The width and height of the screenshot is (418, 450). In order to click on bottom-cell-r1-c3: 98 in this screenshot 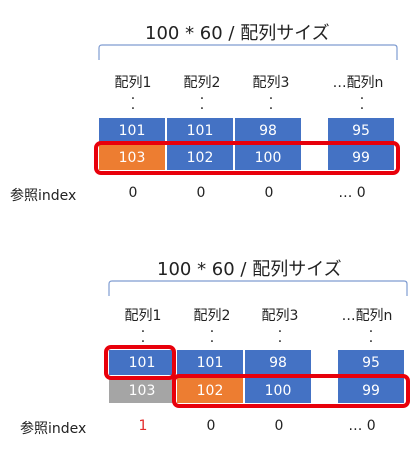, I will do `click(278, 362)`.